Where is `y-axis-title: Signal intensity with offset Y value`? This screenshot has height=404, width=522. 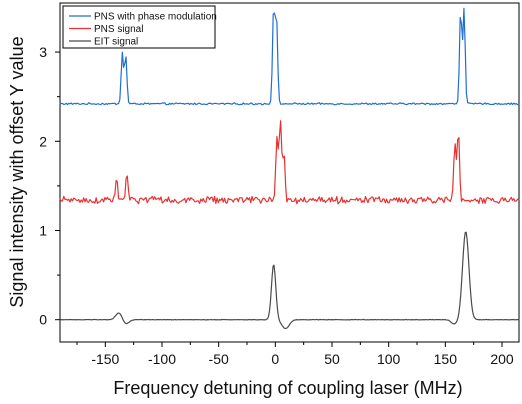 y-axis-title: Signal intensity with offset Y value is located at coordinates (17, 171).